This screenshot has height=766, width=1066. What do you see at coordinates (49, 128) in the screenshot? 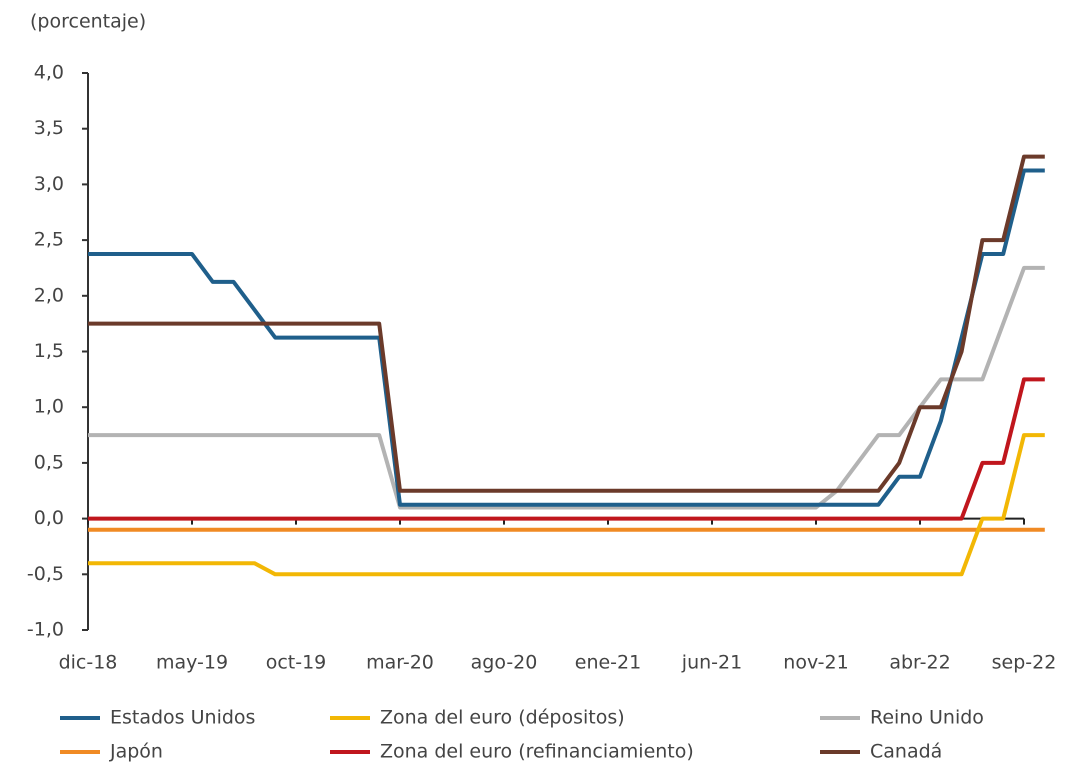
I see `y-tick-label: 3,5` at bounding box center [49, 128].